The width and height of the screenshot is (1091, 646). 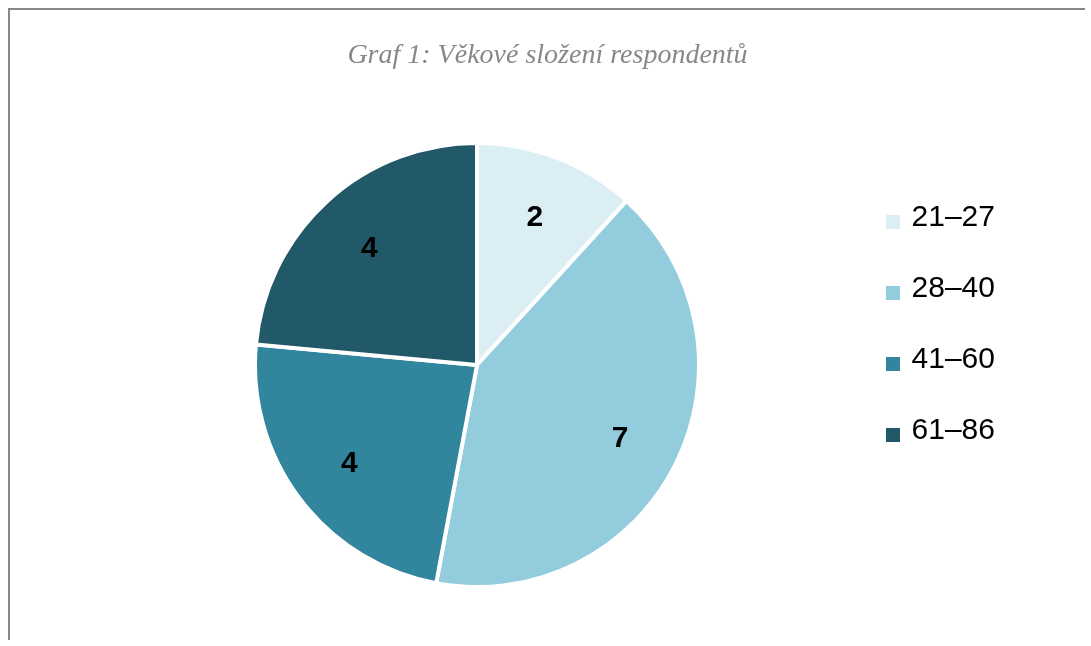 I want to click on data-label: 2, so click(x=535, y=216).